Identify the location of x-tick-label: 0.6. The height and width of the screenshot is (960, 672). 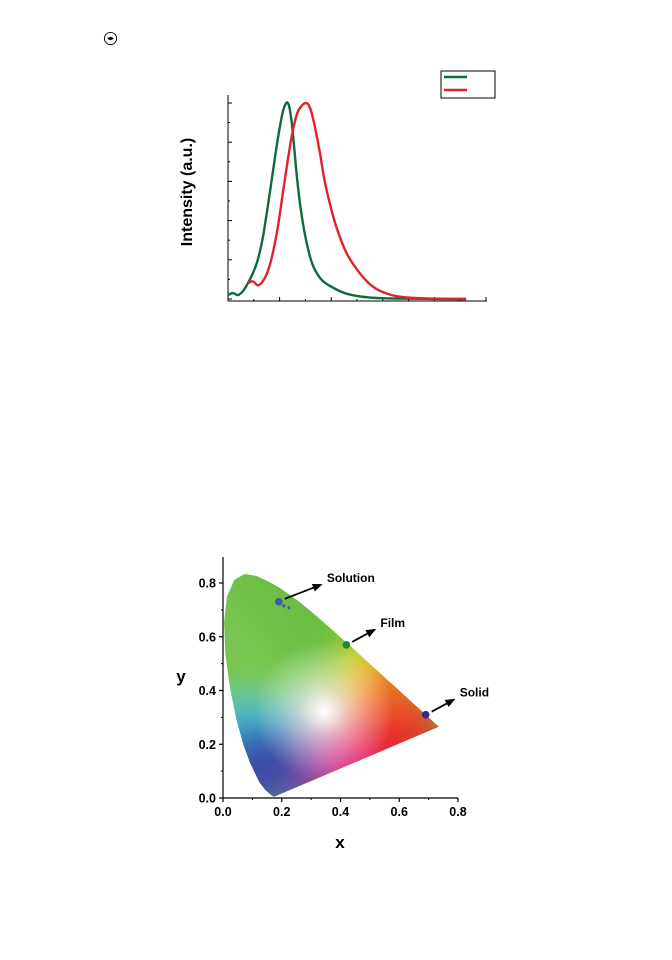
(399, 812).